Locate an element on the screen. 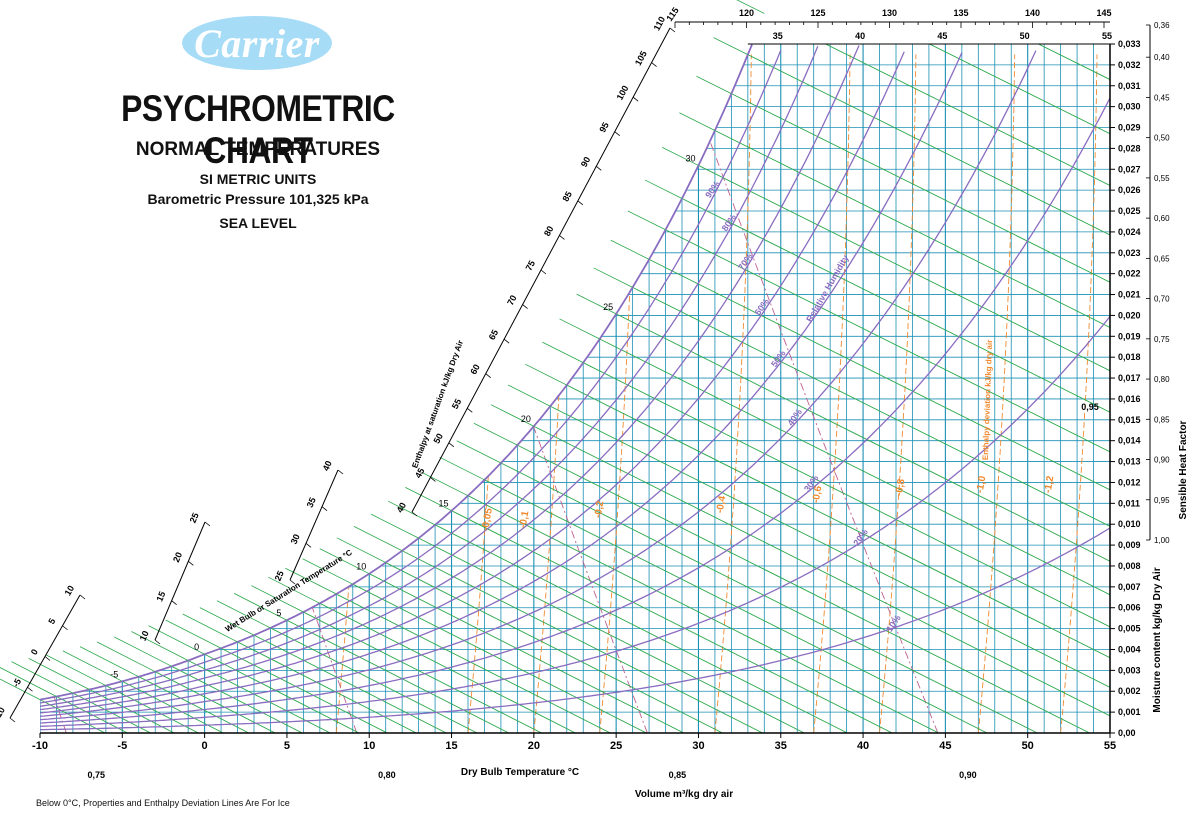 The height and width of the screenshot is (820, 1194). top-temp-tick-label: 55 is located at coordinates (1107, 36).